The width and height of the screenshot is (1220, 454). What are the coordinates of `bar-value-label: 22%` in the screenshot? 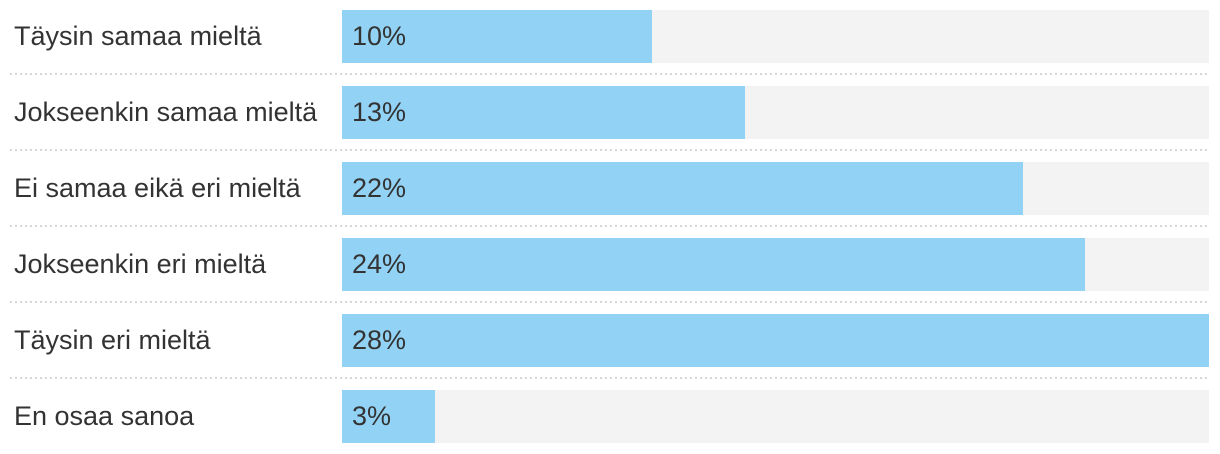 It's located at (379, 188).